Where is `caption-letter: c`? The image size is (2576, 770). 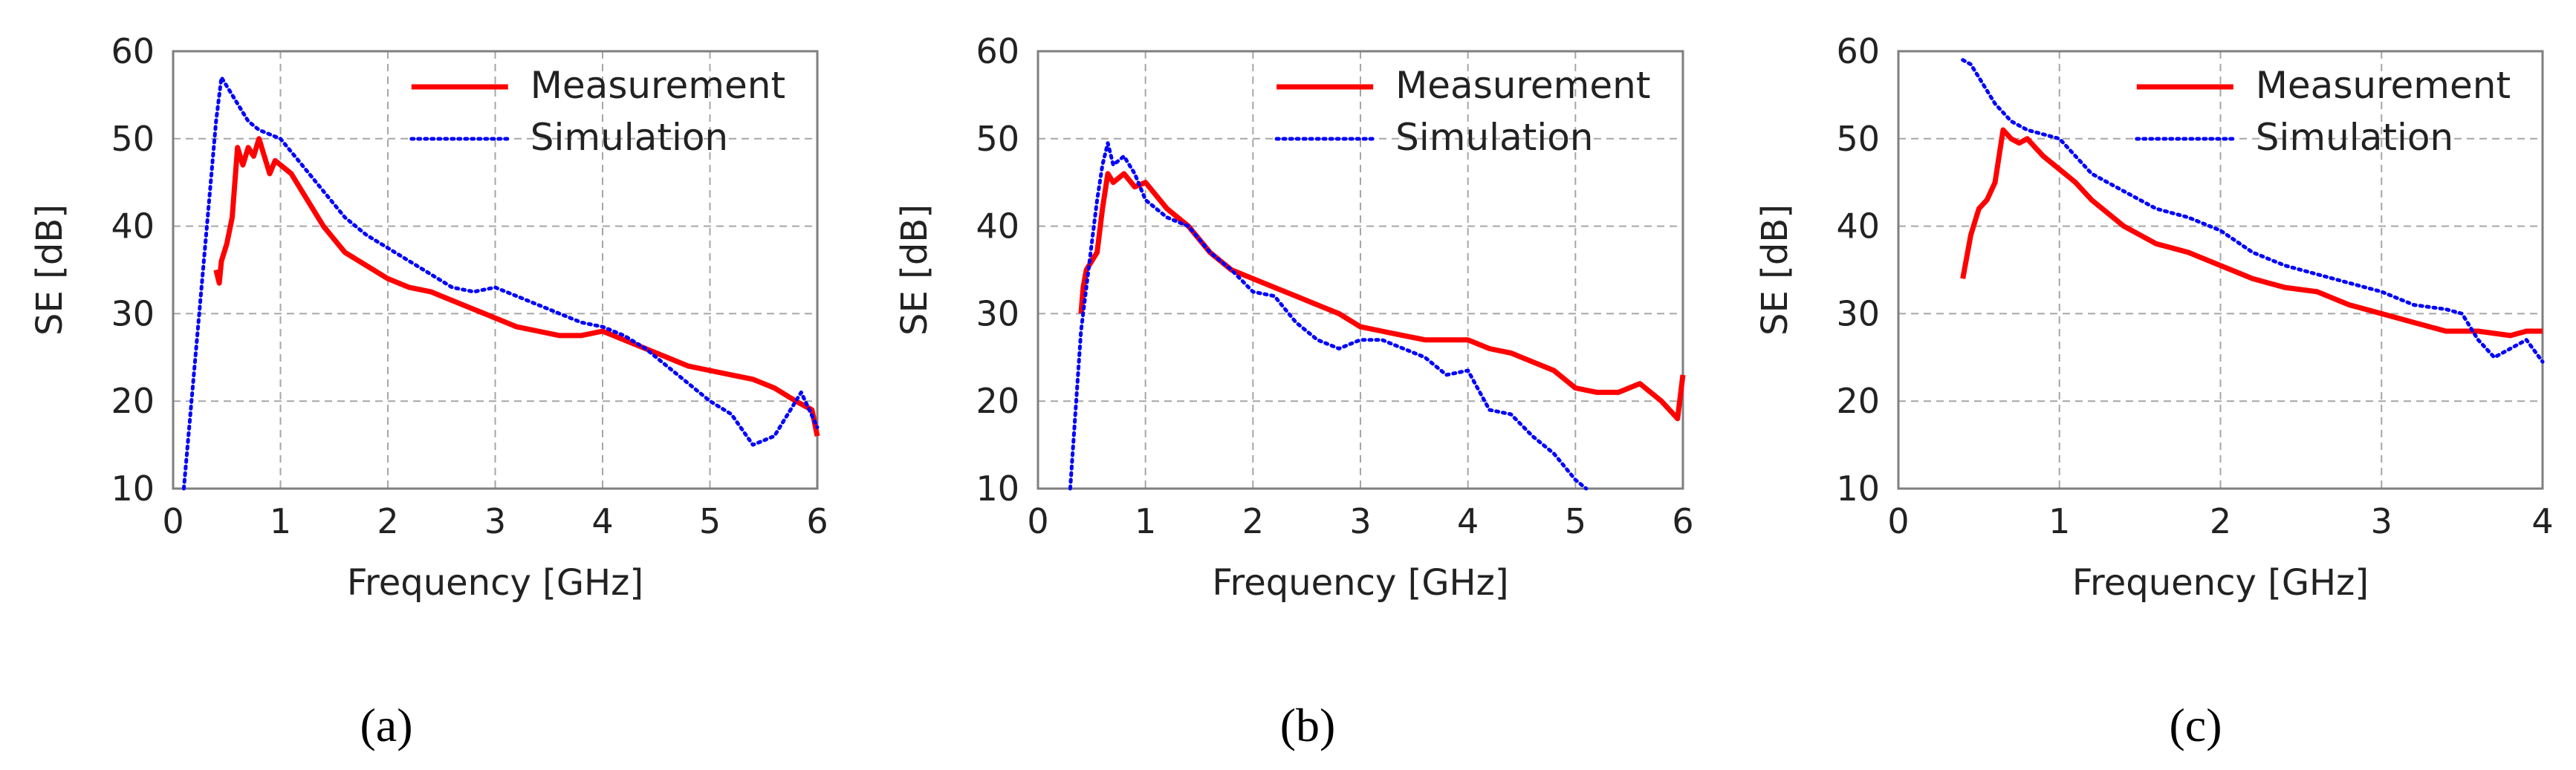 caption-letter: c is located at coordinates (2195, 725).